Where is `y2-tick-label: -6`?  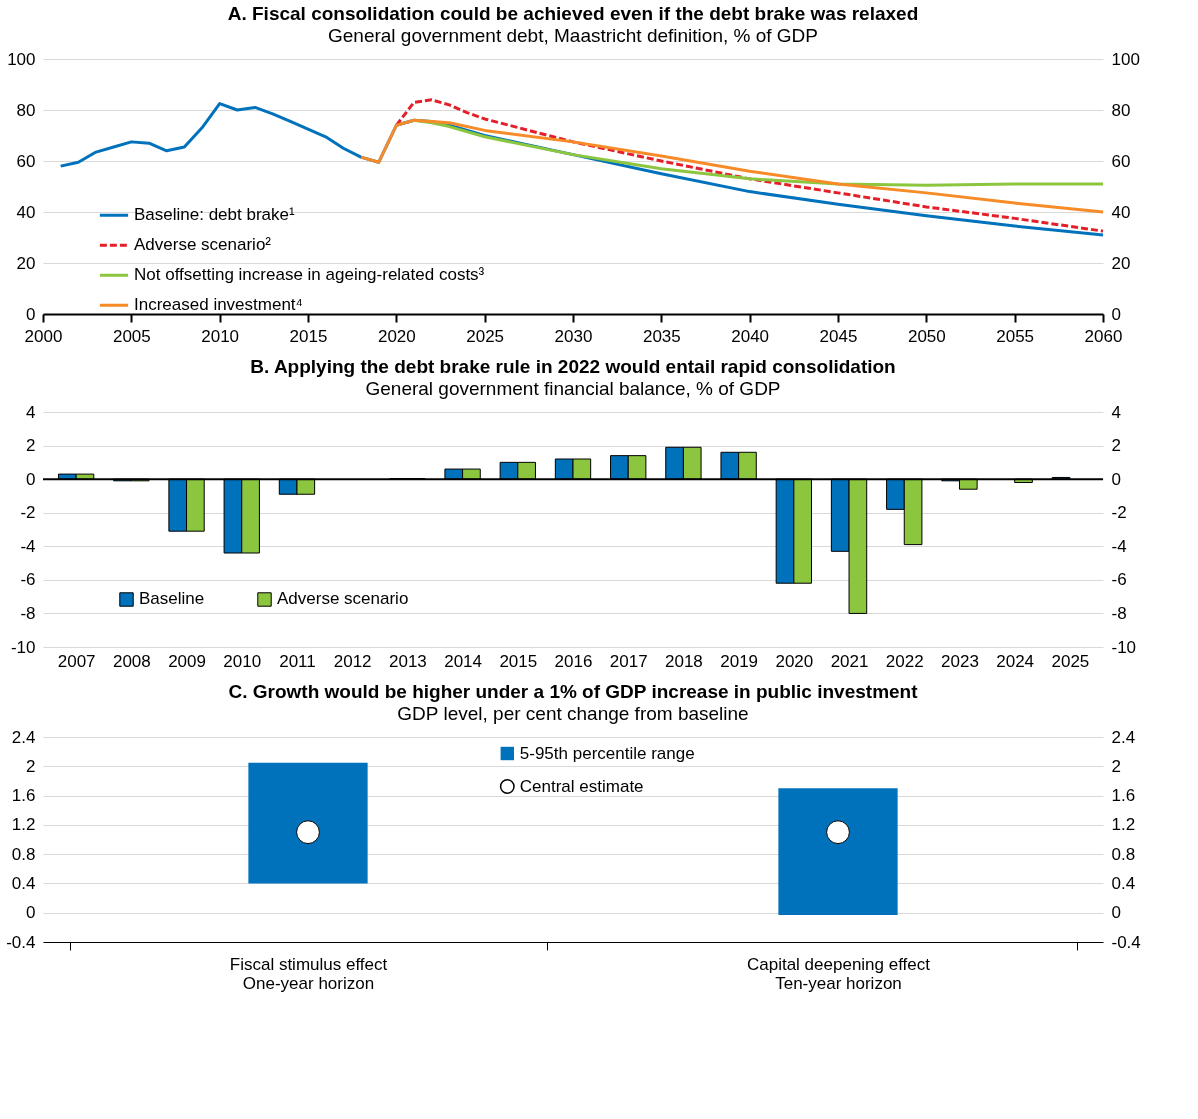
y2-tick-label: -6 is located at coordinates (1119, 580).